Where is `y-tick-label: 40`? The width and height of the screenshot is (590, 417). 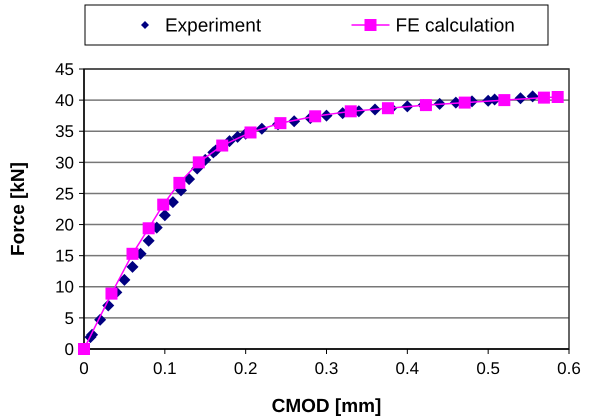 y-tick-label: 40 is located at coordinates (64, 100).